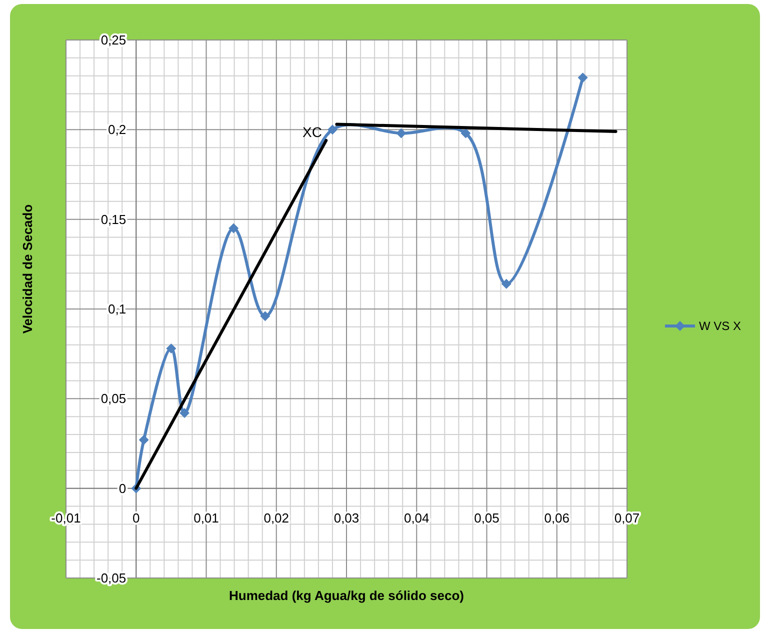 This screenshot has width=764, height=633. What do you see at coordinates (347, 518) in the screenshot?
I see `x-tick-label: 0,03` at bounding box center [347, 518].